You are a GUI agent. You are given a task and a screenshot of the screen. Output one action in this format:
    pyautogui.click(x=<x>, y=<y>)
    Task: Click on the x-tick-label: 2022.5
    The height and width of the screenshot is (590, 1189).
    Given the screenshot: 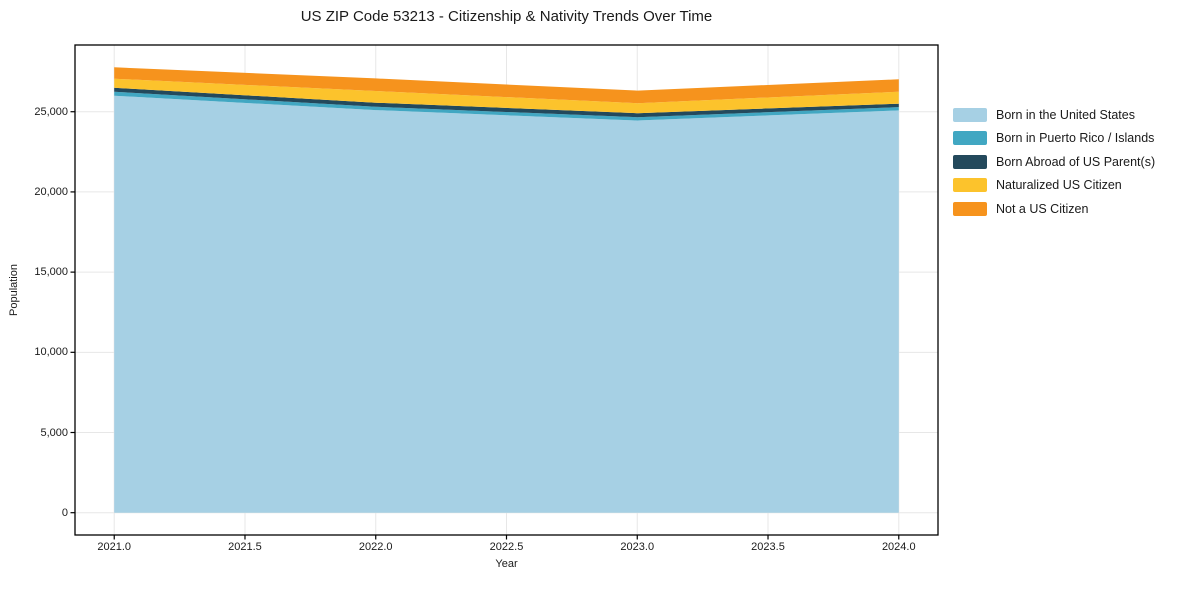 What is the action you would take?
    pyautogui.click(x=506, y=547)
    